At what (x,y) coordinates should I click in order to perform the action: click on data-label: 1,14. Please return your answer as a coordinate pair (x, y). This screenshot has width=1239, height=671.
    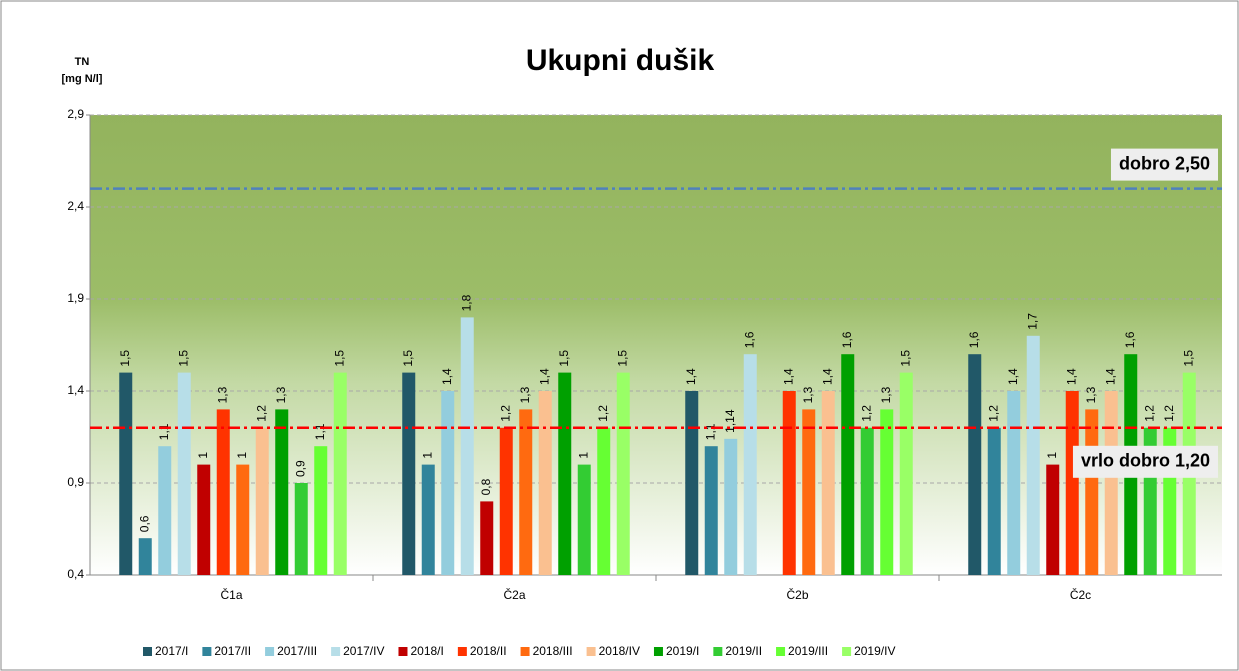
    Looking at the image, I should click on (730, 421).